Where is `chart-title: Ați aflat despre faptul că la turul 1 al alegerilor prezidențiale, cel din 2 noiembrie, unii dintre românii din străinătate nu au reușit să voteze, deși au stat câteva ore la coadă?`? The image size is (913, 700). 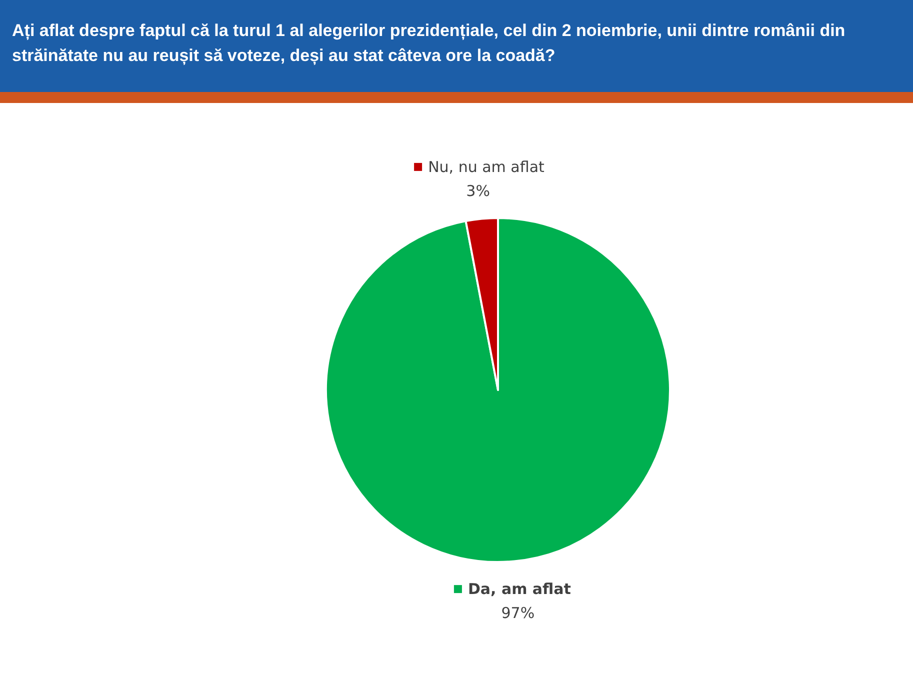 chart-title: Ați aflat despre faptul că la turul 1 al alegerilor prezidențiale, cel din 2 noiembrie, unii dintre românii din străinătate nu au reușit să voteze, deși au stat câteva ore la coadă? is located at coordinates (429, 43).